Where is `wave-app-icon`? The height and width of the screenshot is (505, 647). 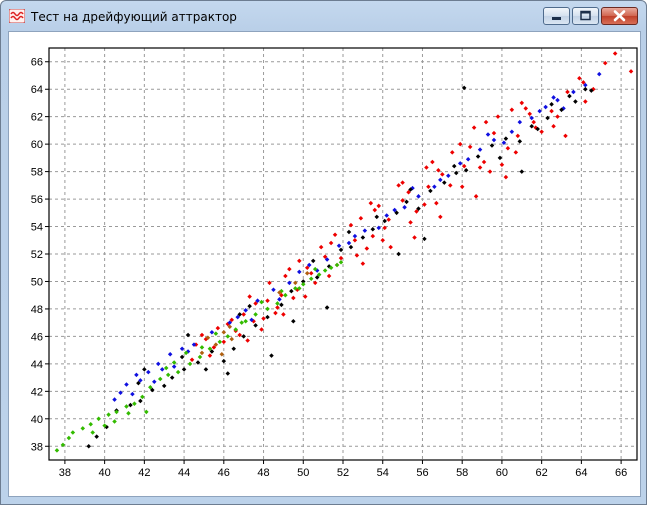 wave-app-icon is located at coordinates (17, 16).